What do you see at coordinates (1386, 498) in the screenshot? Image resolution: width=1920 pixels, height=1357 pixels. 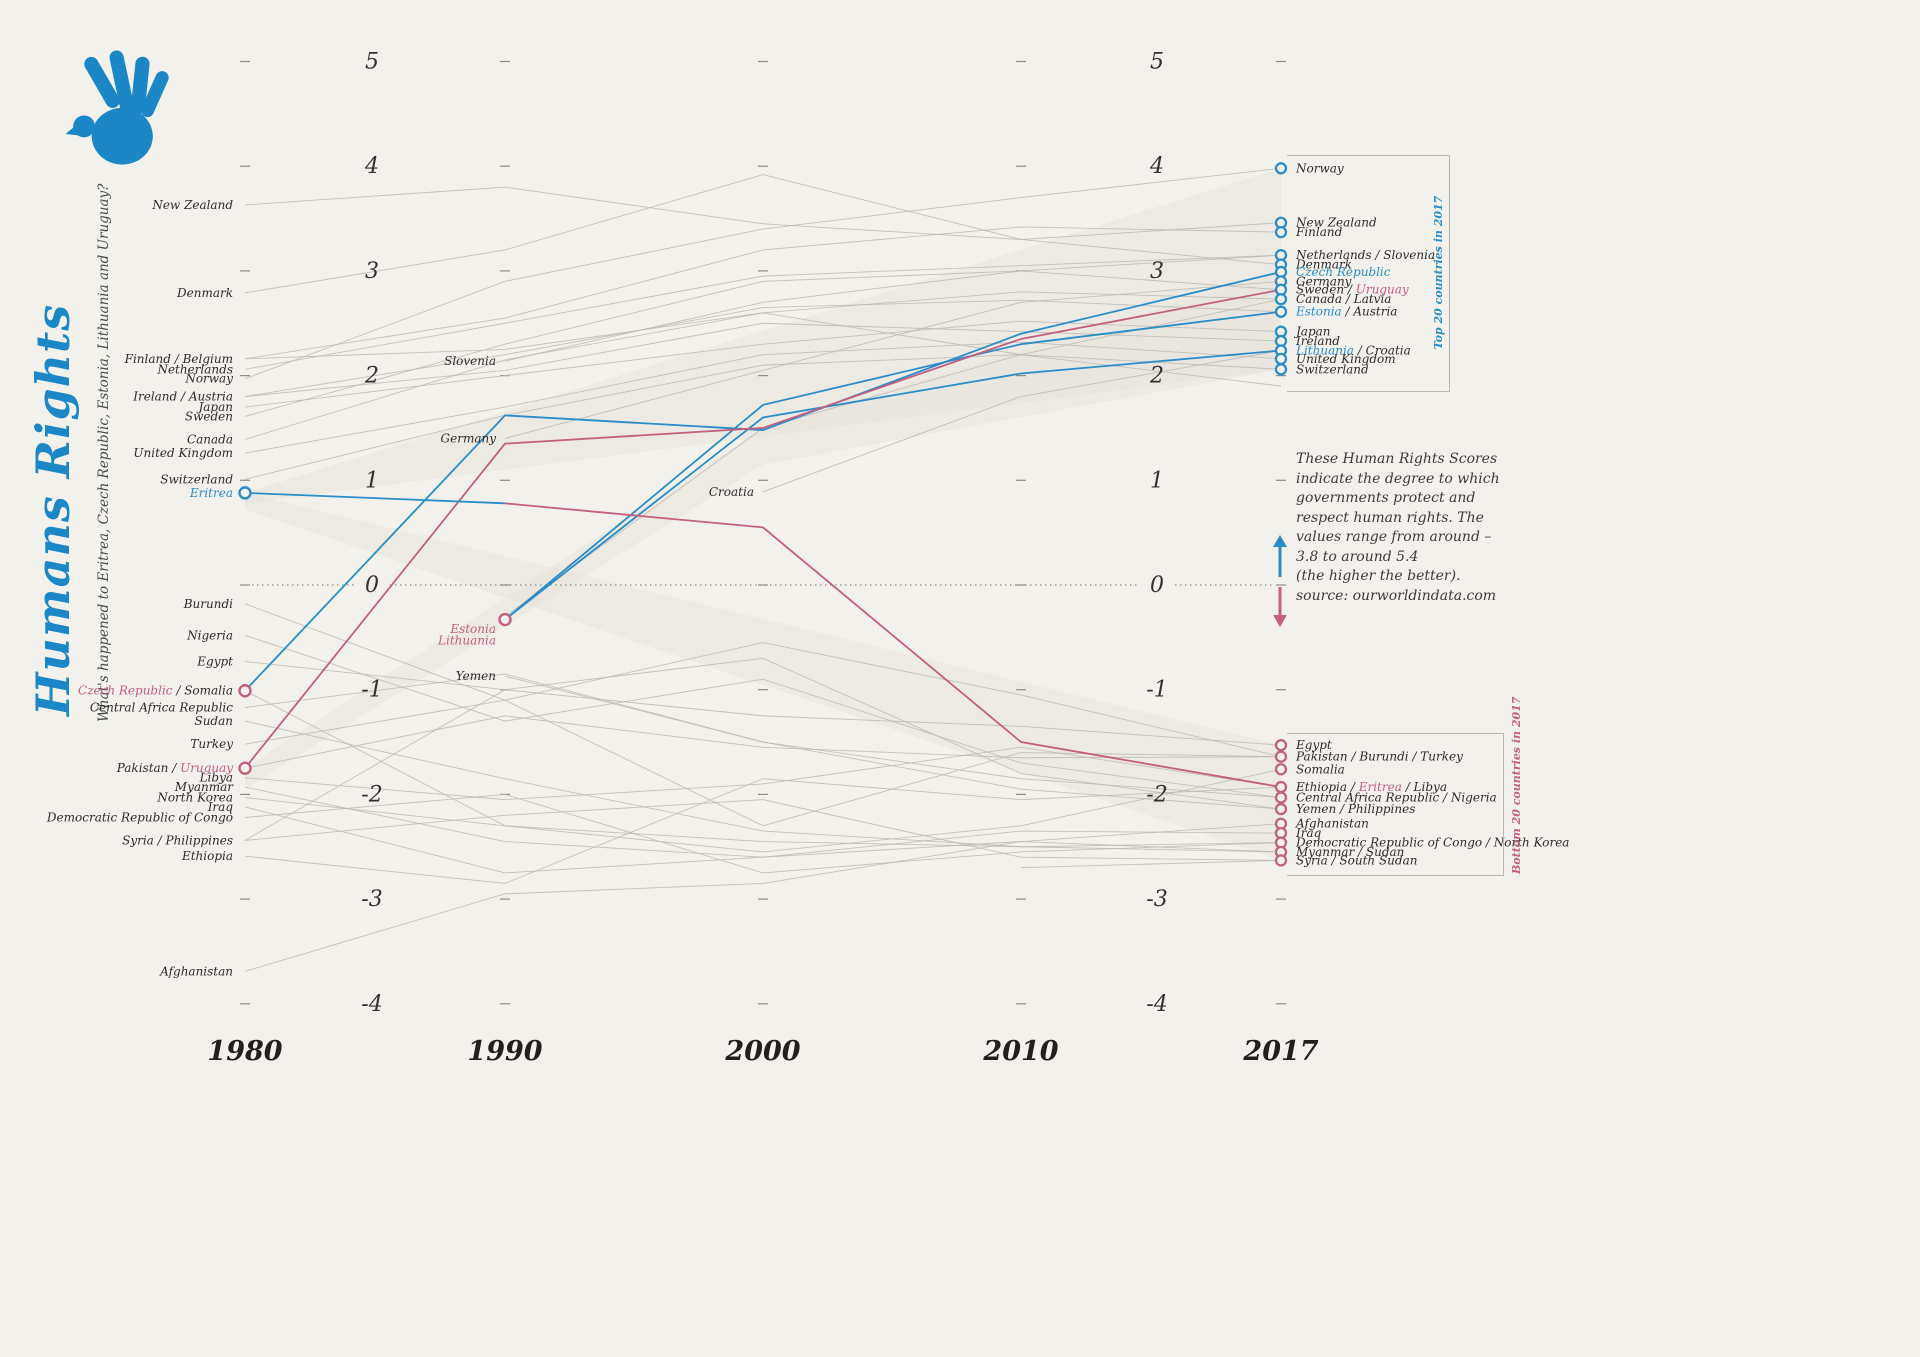 I see `annotation-line: governments protect and` at bounding box center [1386, 498].